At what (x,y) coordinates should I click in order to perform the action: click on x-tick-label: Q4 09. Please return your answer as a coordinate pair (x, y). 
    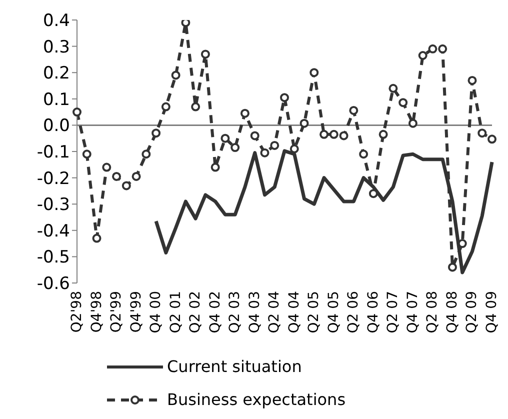
    Looking at the image, I should click on (492, 312).